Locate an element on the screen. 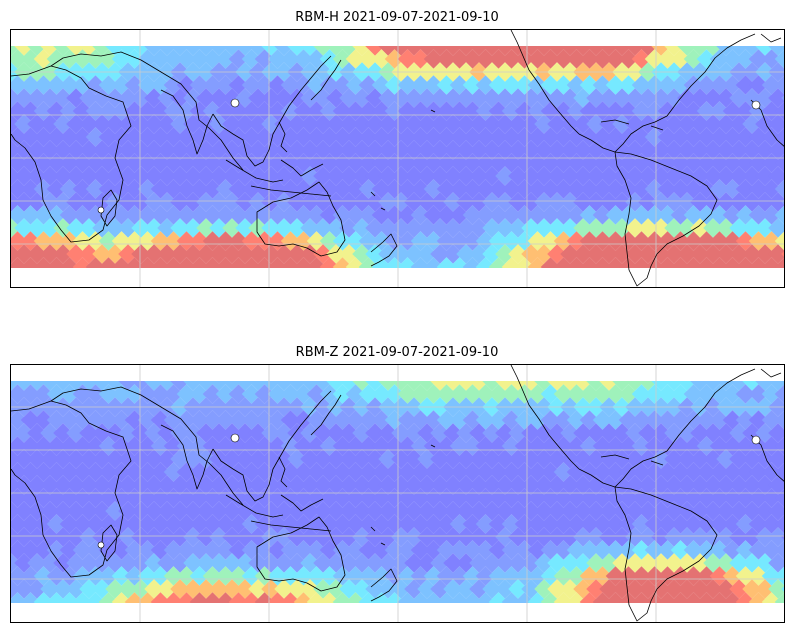 This screenshot has width=794, height=633. panel-title-rbm-z: RBM-Z 2021-09-07-2021-09-10 is located at coordinates (397, 352).